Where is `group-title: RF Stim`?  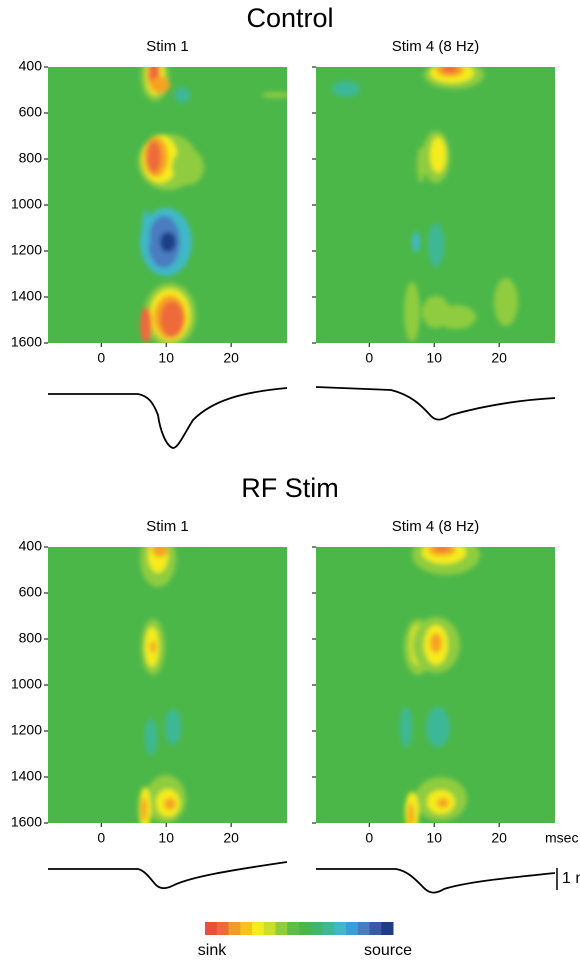
group-title: RF Stim is located at coordinates (290, 488).